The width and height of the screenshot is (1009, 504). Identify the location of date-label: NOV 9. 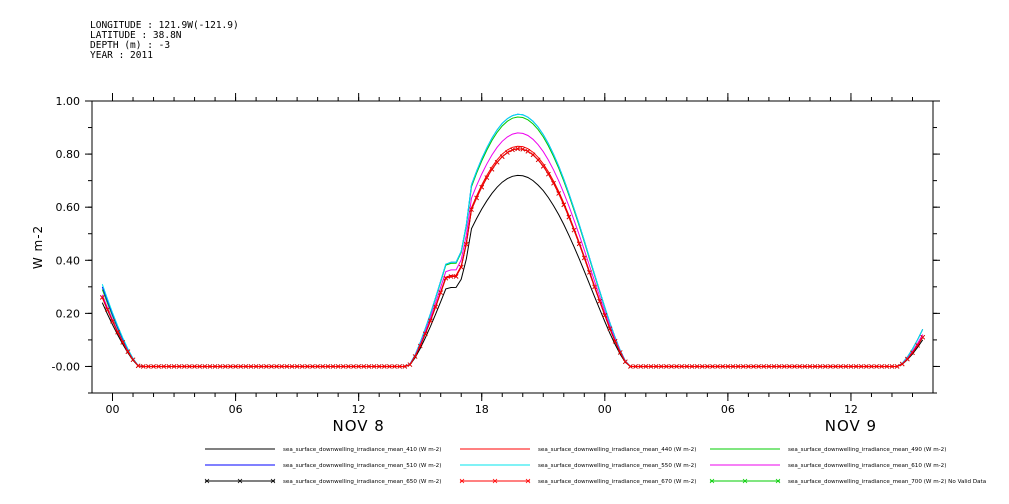
(851, 426).